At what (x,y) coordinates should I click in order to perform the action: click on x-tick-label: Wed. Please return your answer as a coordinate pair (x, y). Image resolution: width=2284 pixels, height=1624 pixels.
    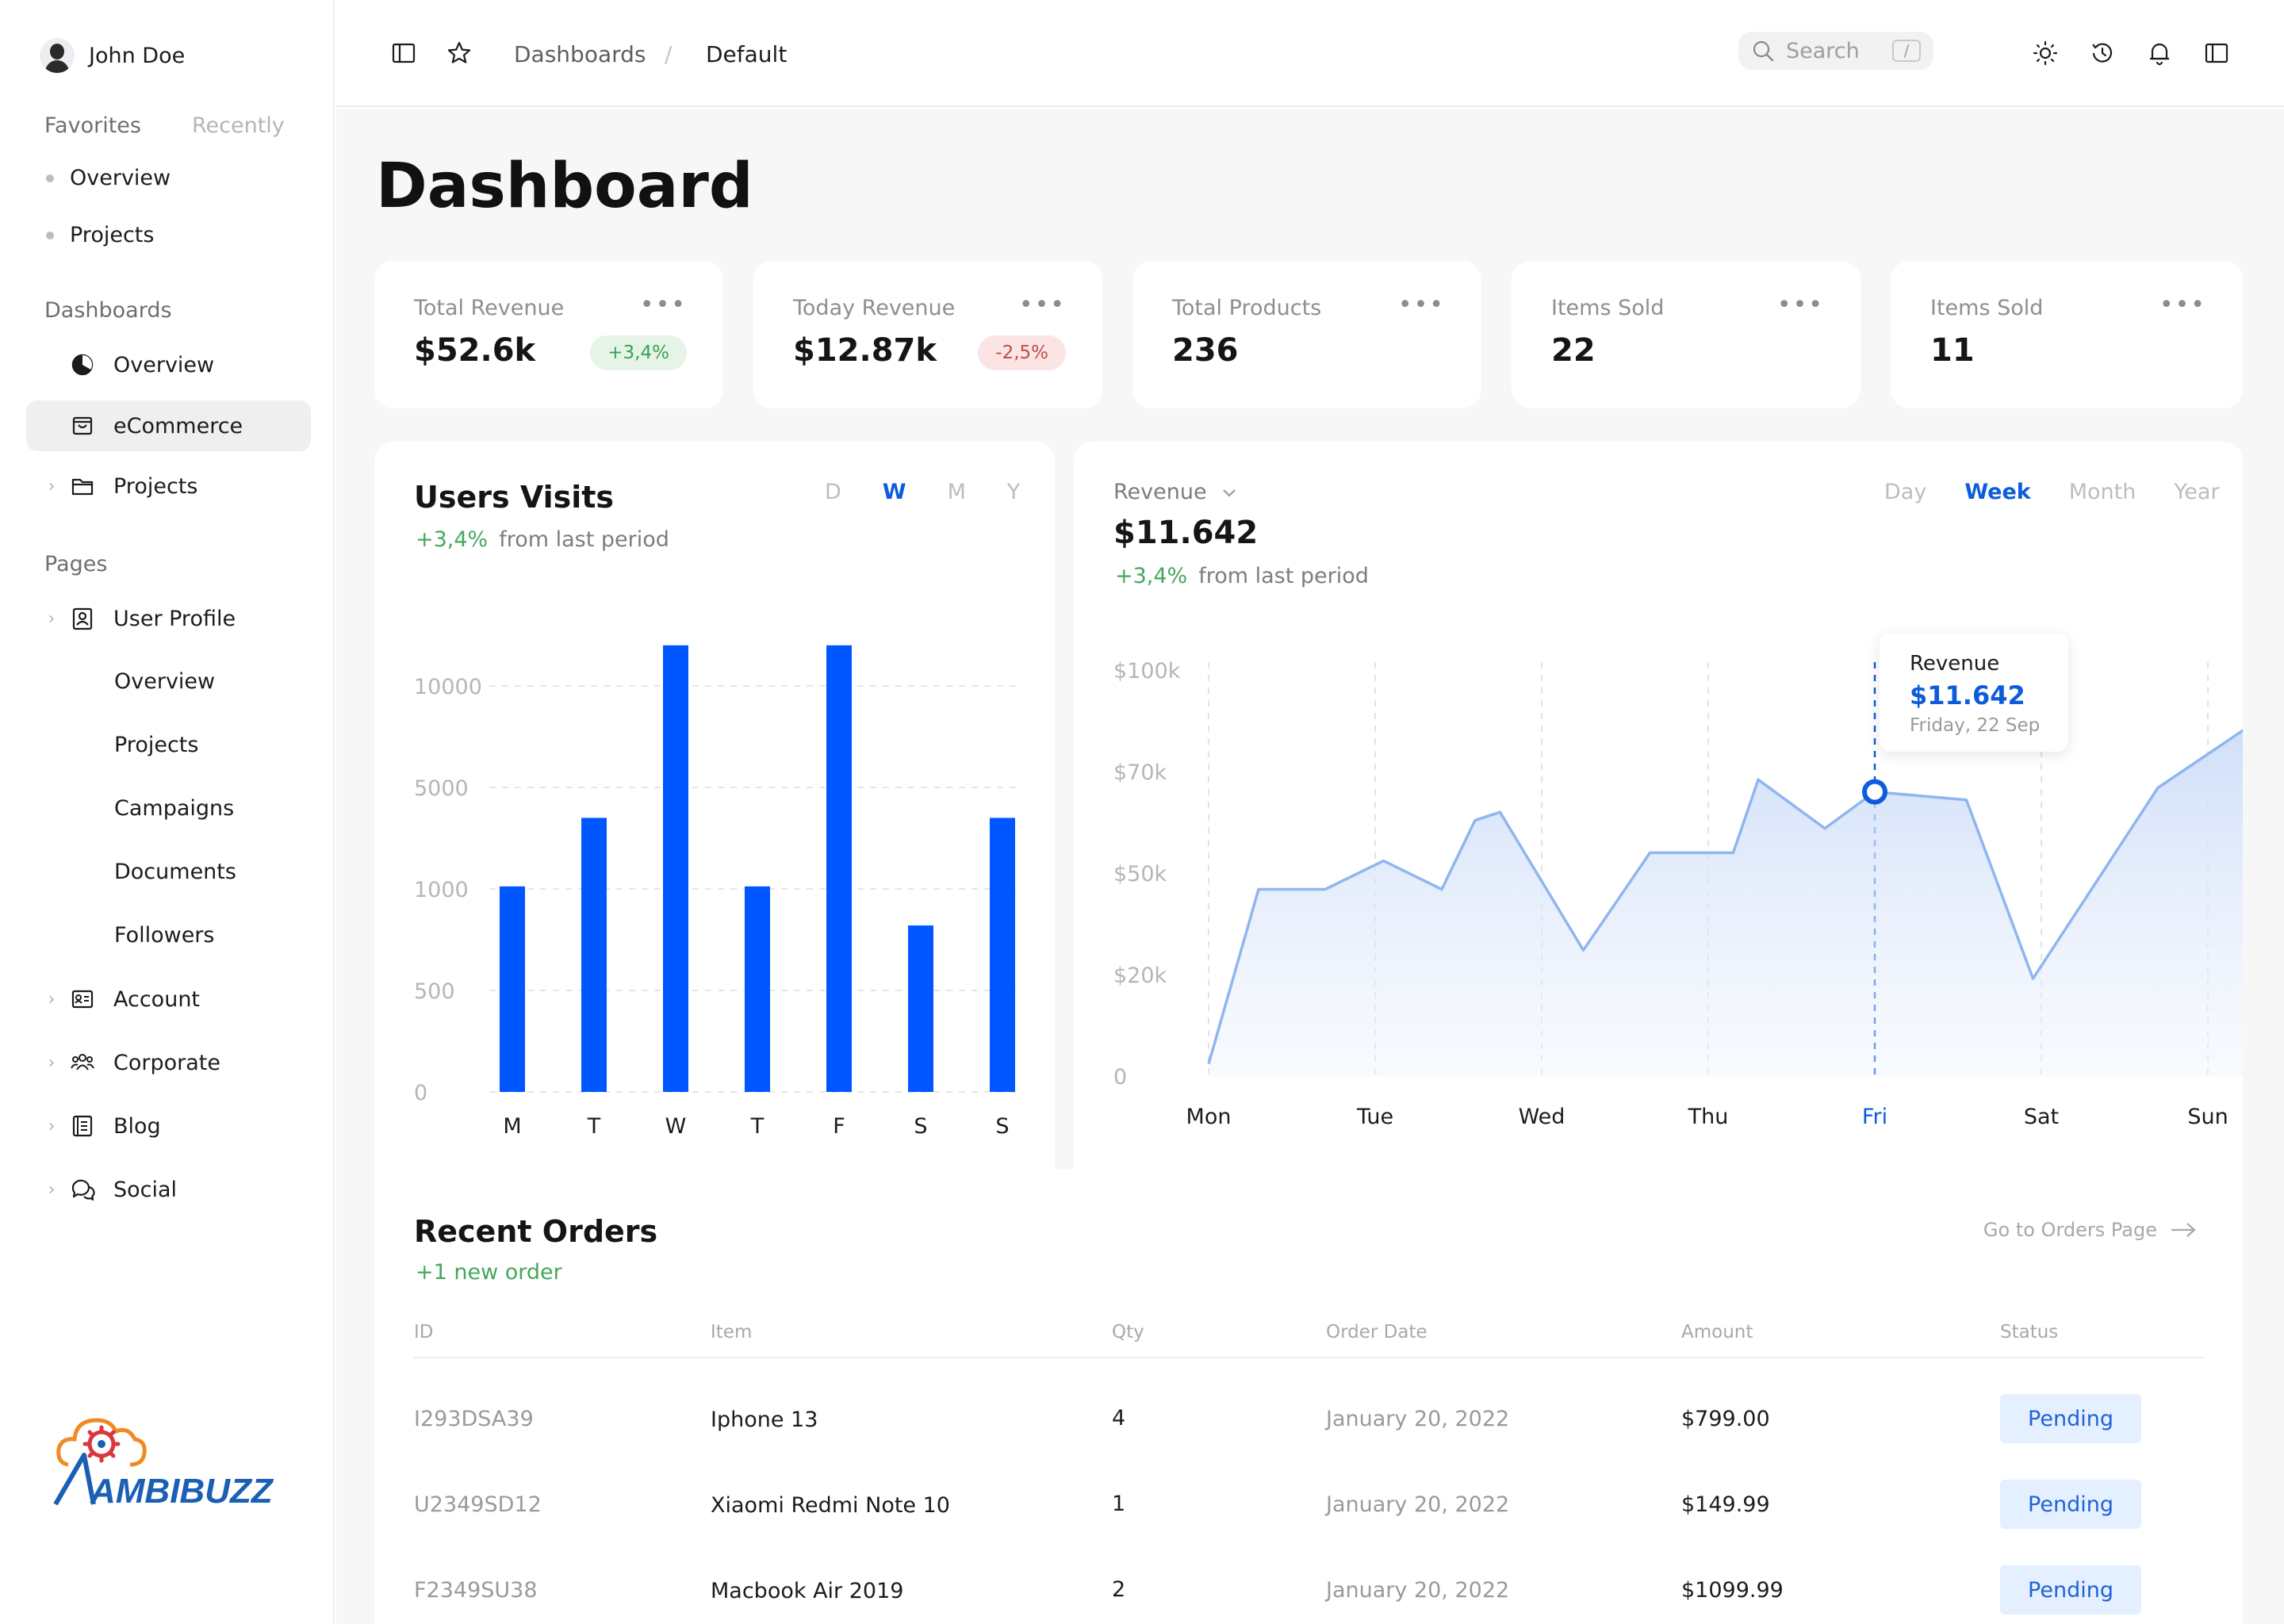
    Looking at the image, I should click on (1542, 1117).